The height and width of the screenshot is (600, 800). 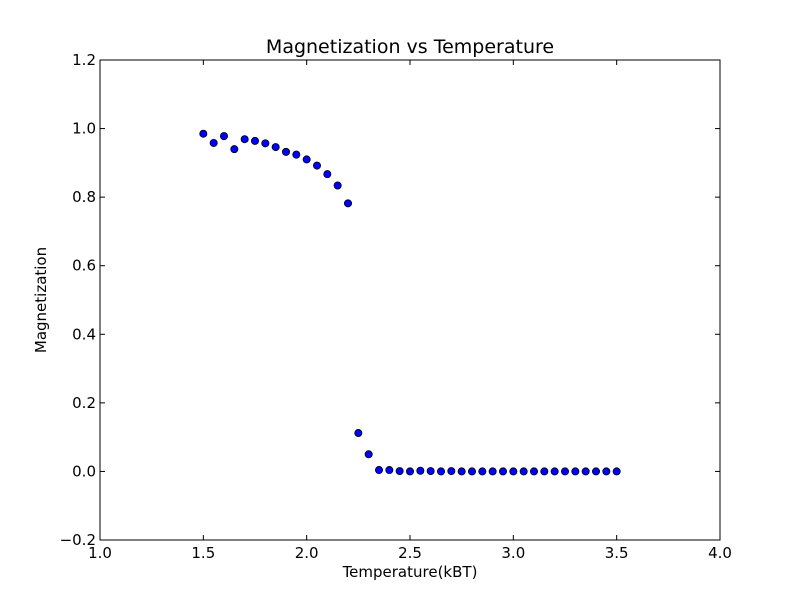 I want to click on chart-title: Magnetization vs Temperature, so click(x=410, y=47).